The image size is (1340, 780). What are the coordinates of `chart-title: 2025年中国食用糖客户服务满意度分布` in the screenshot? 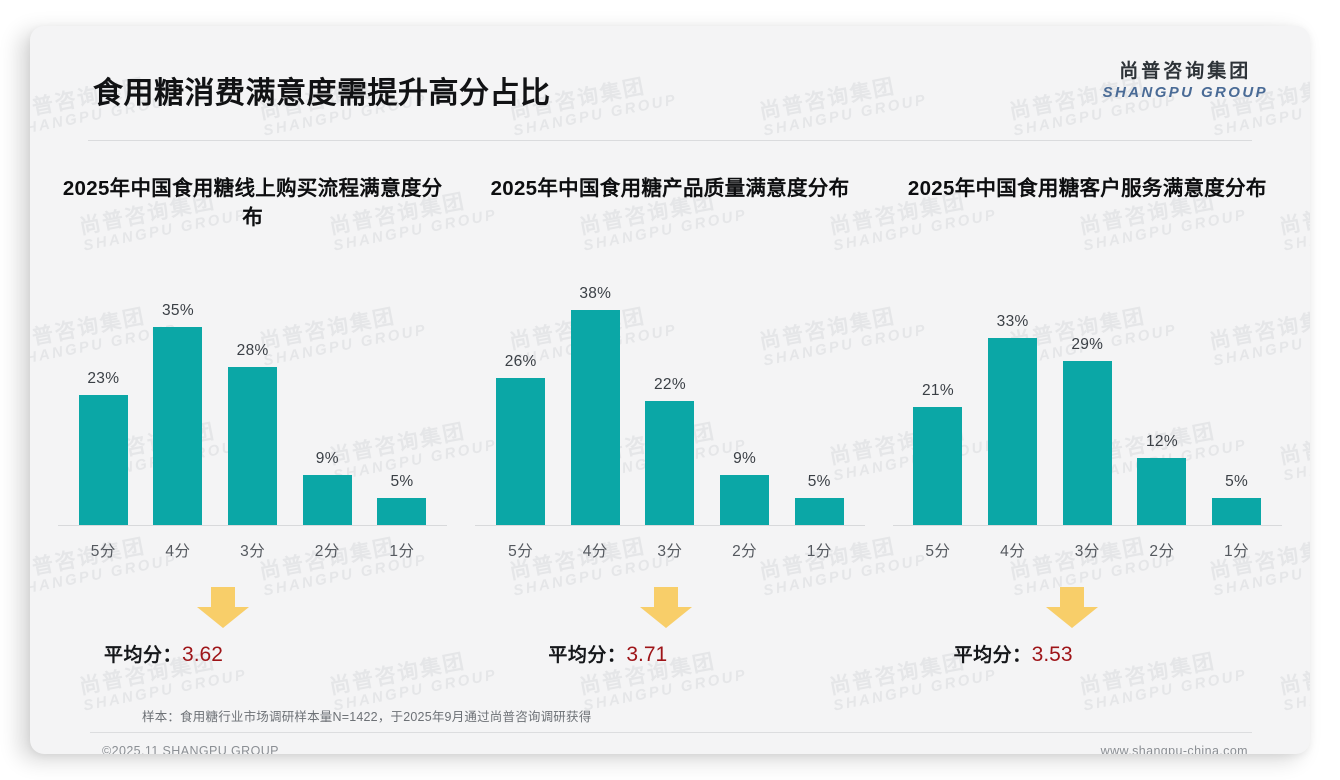 It's located at (1087, 188).